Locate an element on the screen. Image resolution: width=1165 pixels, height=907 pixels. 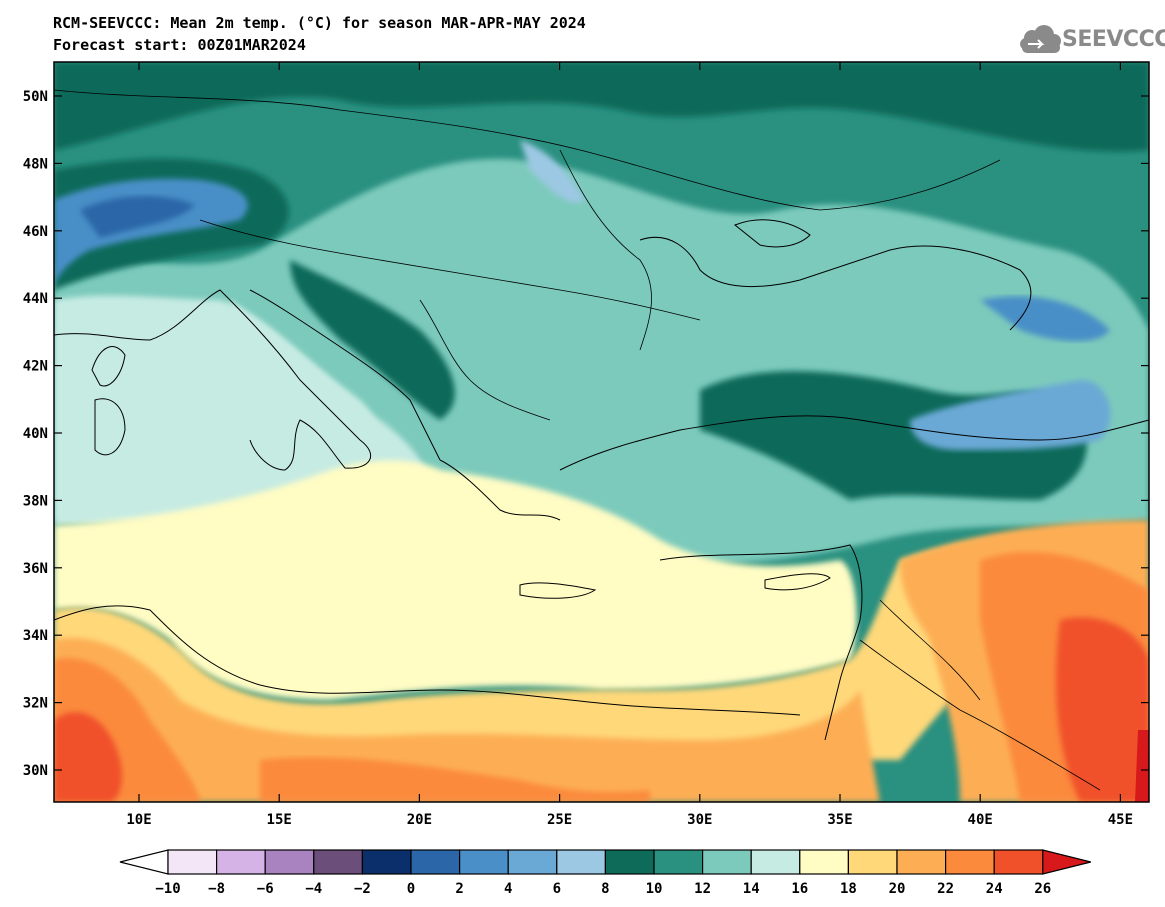
colorbar-label: 24 is located at coordinates (994, 889).